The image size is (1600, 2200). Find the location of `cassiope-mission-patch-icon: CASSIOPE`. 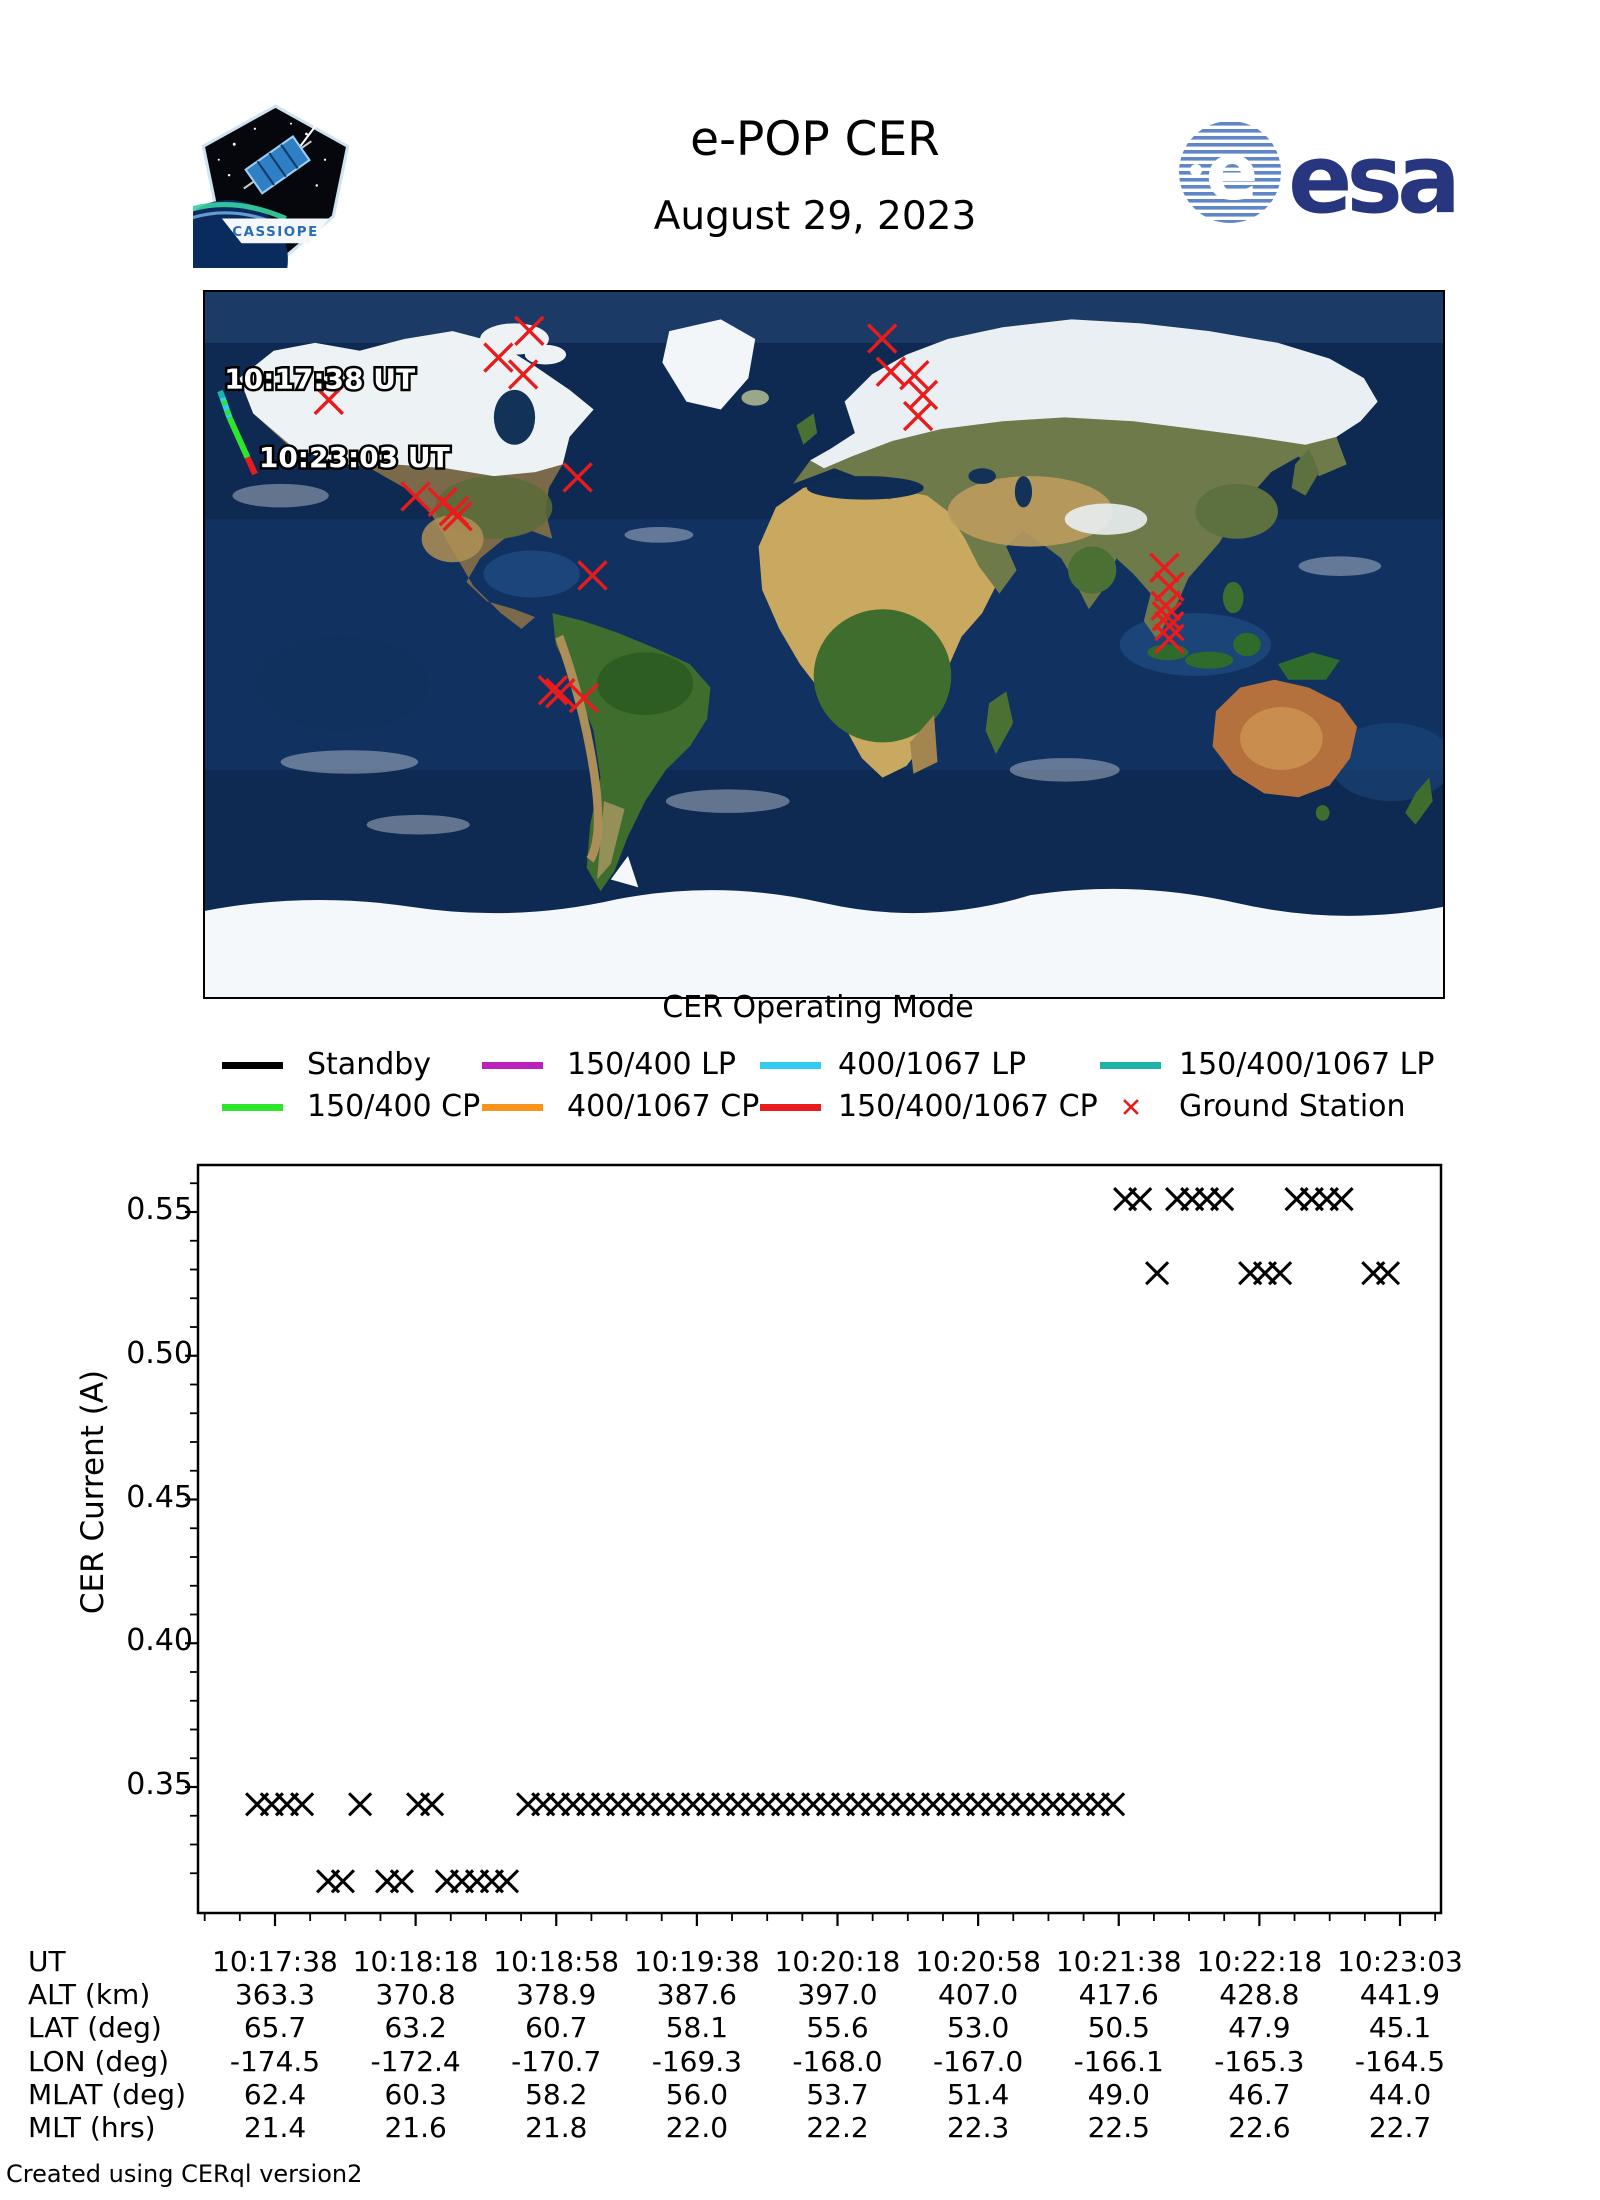

cassiope-mission-patch-icon: CASSIOPE is located at coordinates (263, 211).